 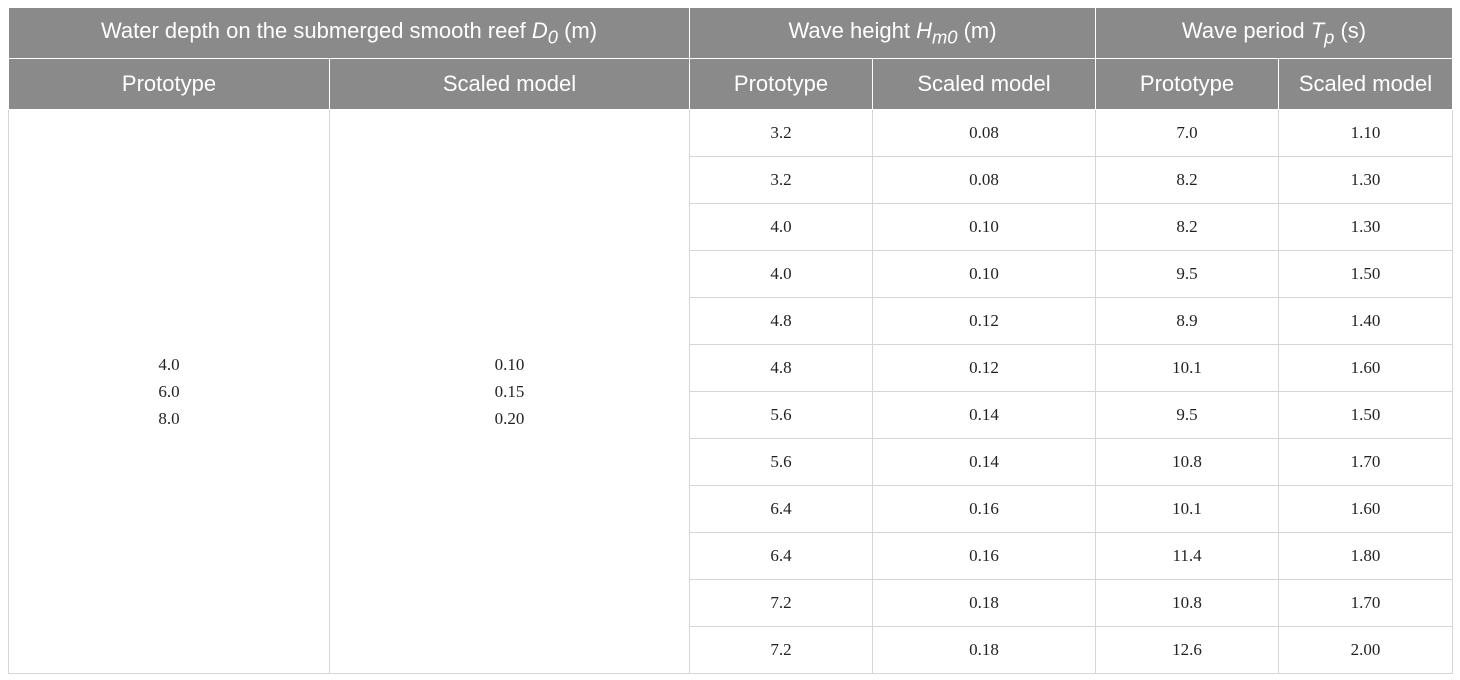 I want to click on depth-prototype-value: 6.0, so click(x=169, y=391).